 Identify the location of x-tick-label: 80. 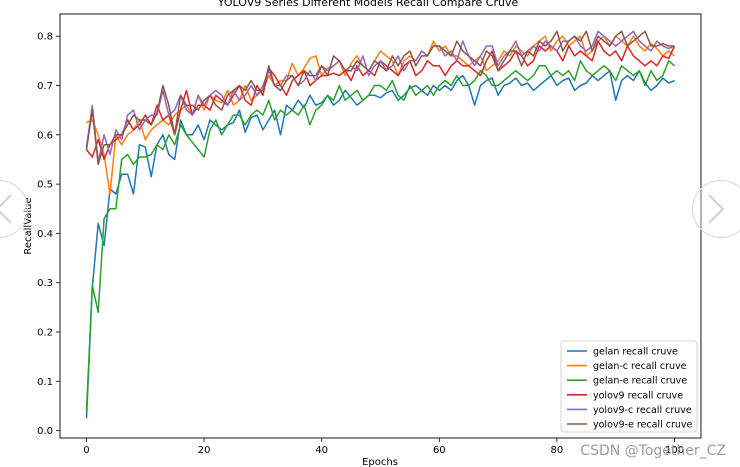
(557, 450).